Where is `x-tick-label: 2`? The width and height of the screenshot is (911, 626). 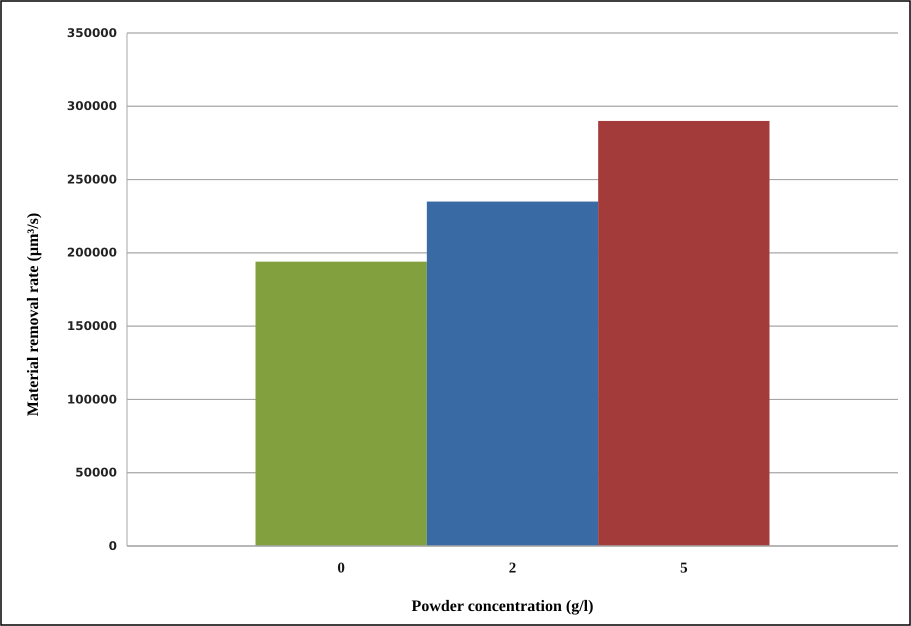 x-tick-label: 2 is located at coordinates (512, 568).